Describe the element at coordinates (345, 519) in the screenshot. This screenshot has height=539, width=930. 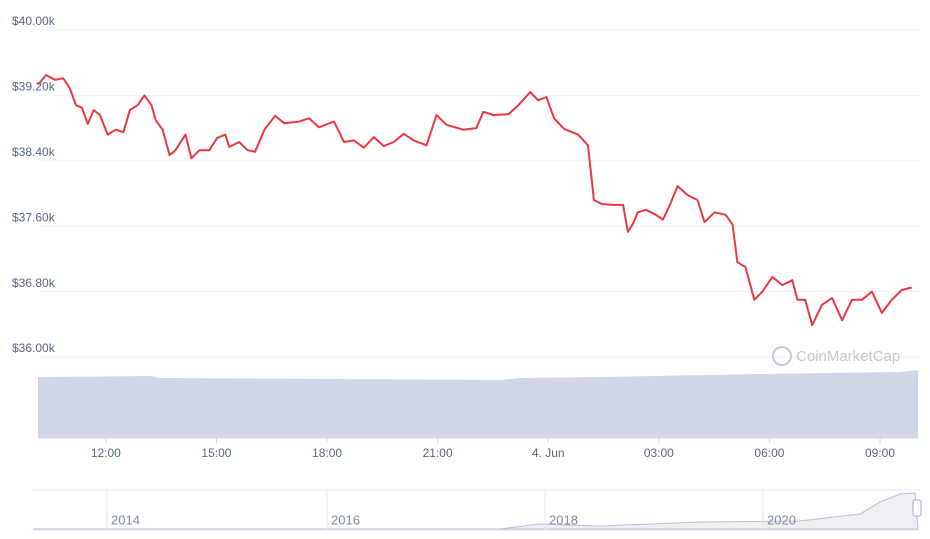
I see `navigator-label: 2016` at that location.